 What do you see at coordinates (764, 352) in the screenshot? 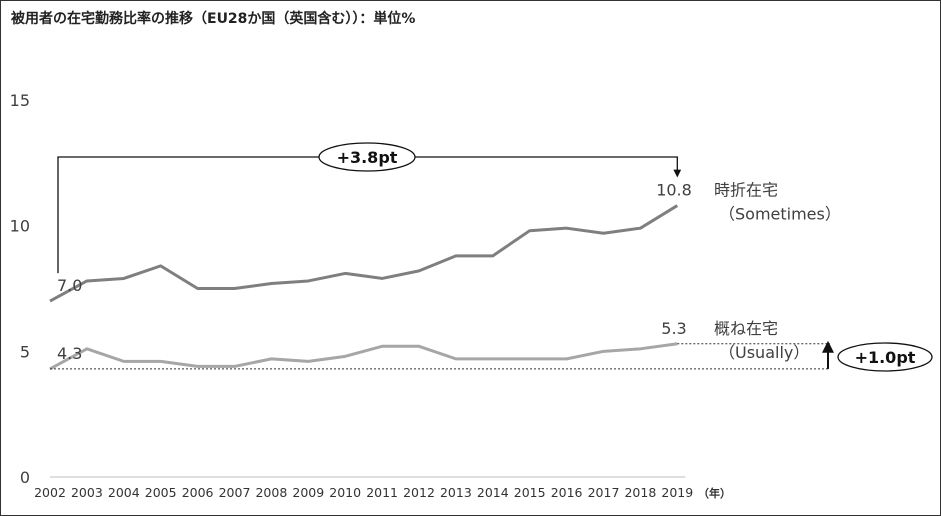
I see `series-name-sub-1: （Usually）` at bounding box center [764, 352].